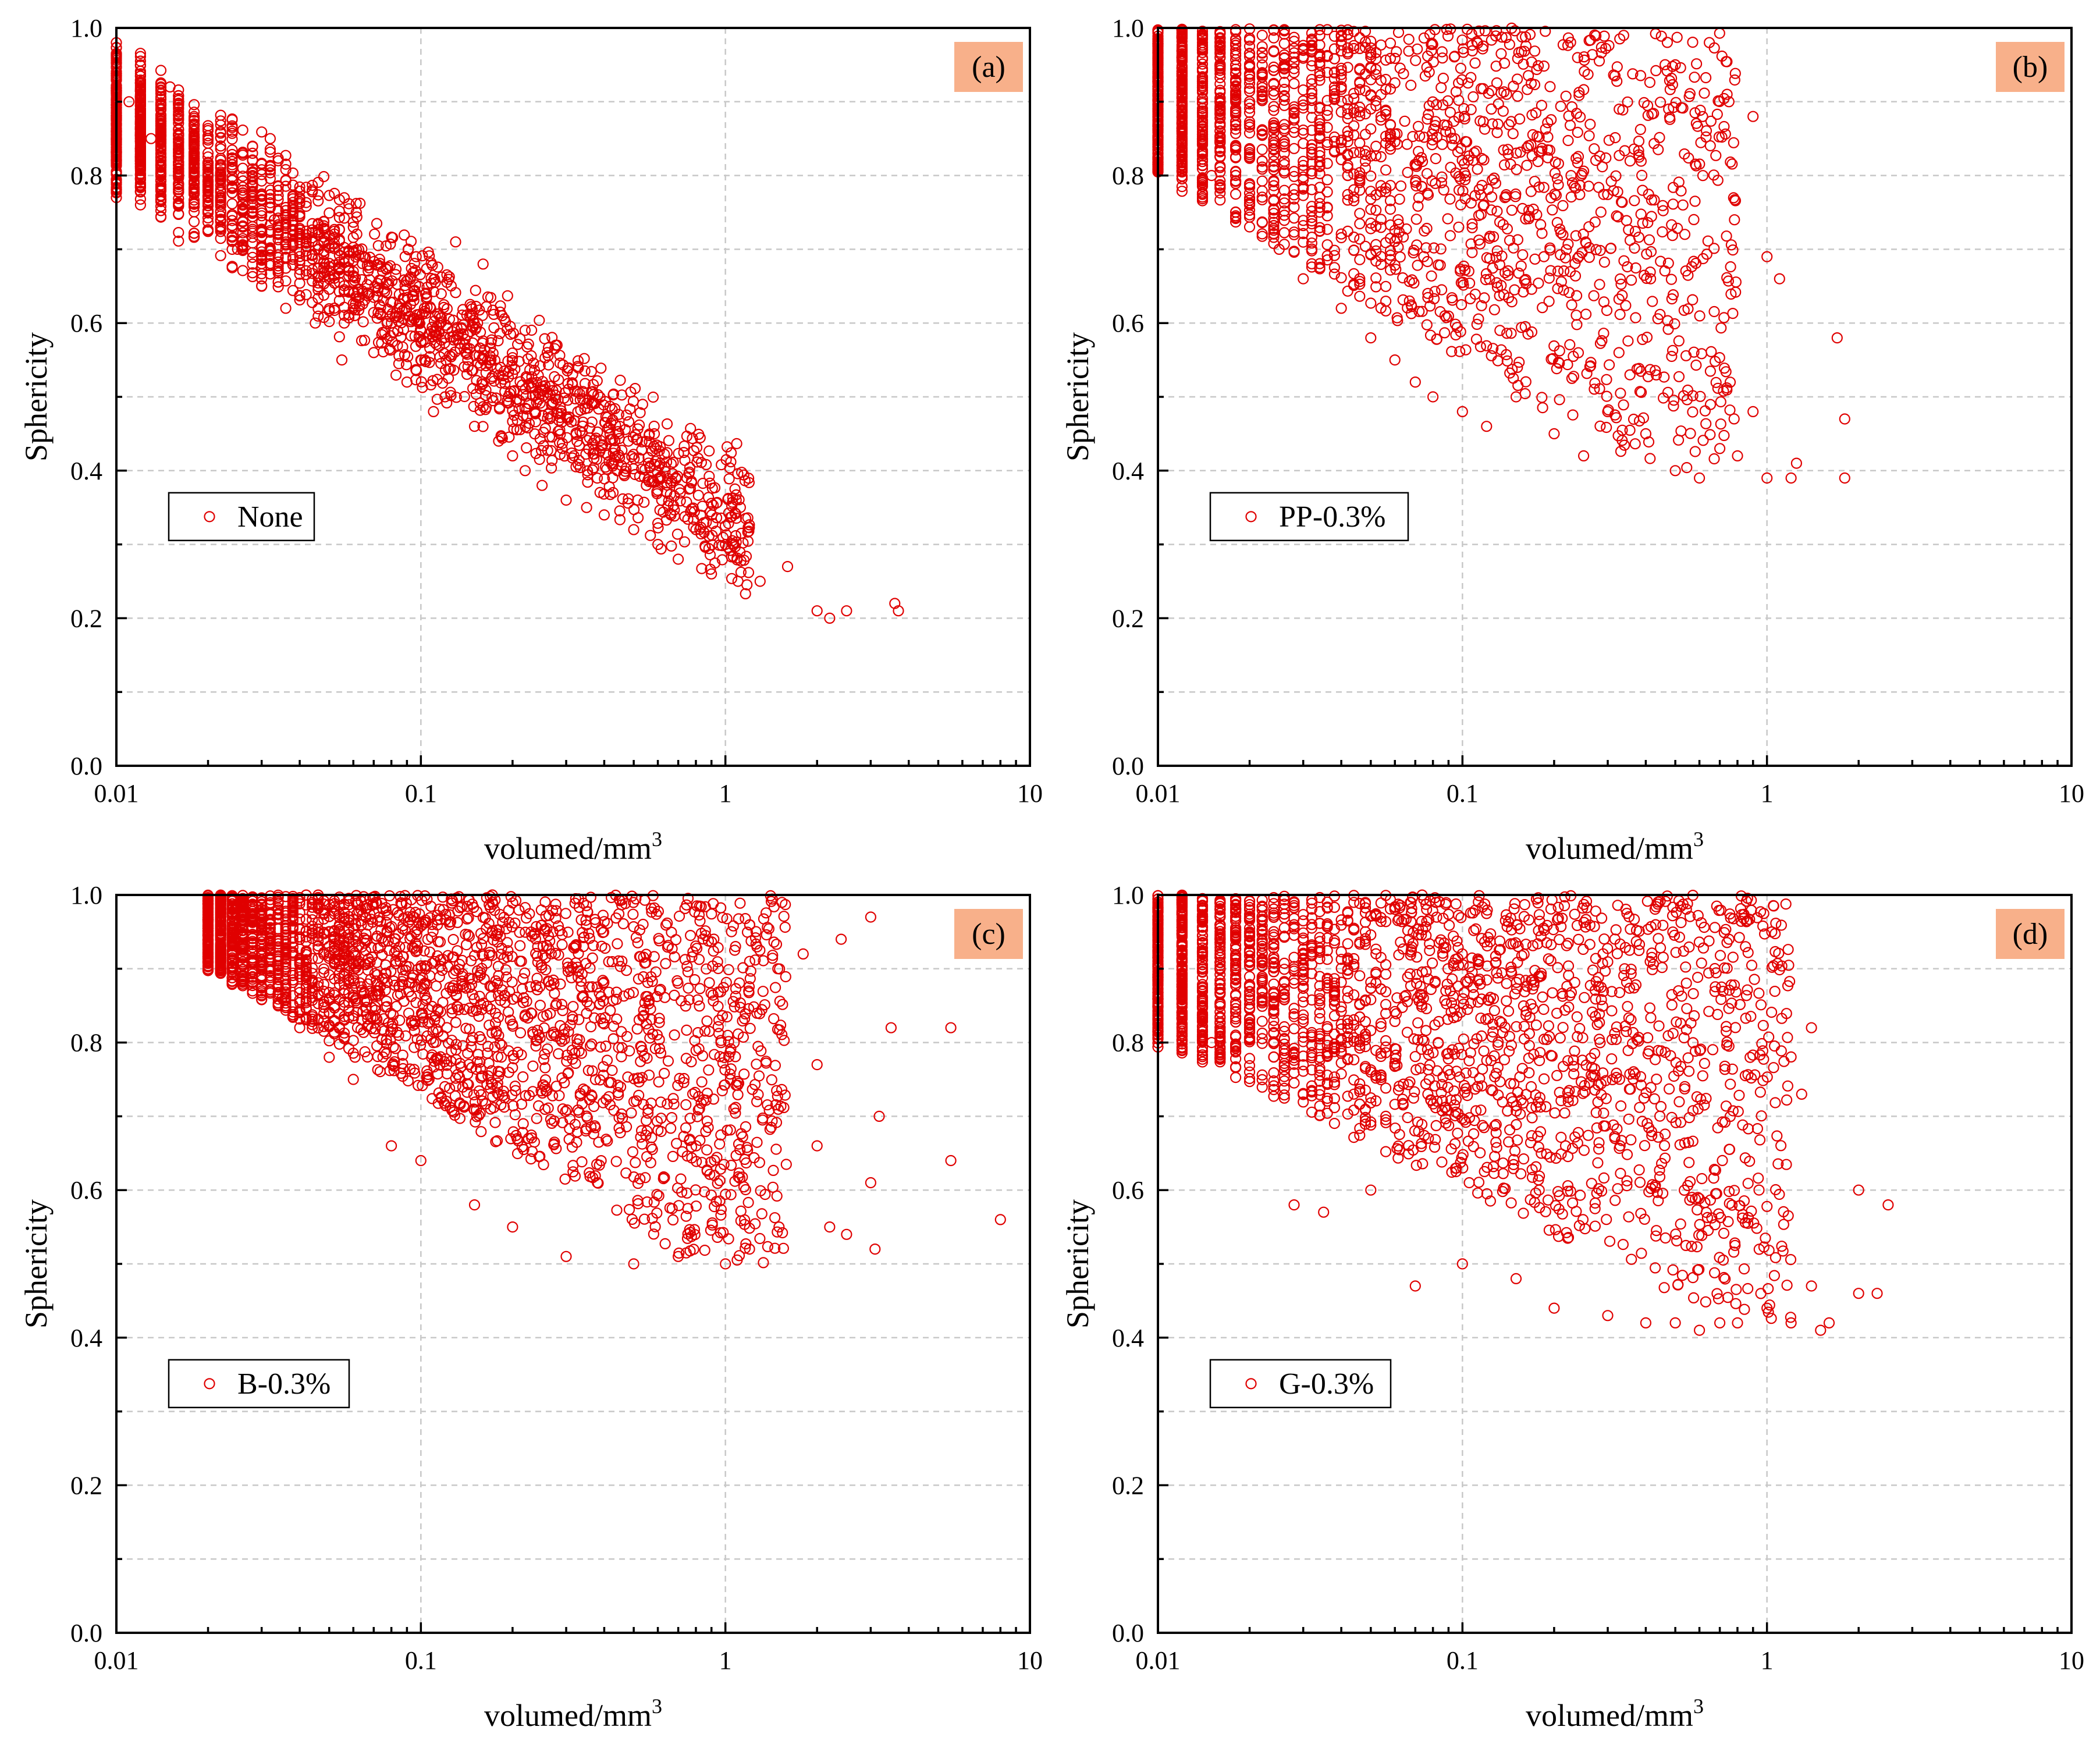 The image size is (2100, 1755). I want to click on y-tick-label: 0.6, so click(1128, 323).